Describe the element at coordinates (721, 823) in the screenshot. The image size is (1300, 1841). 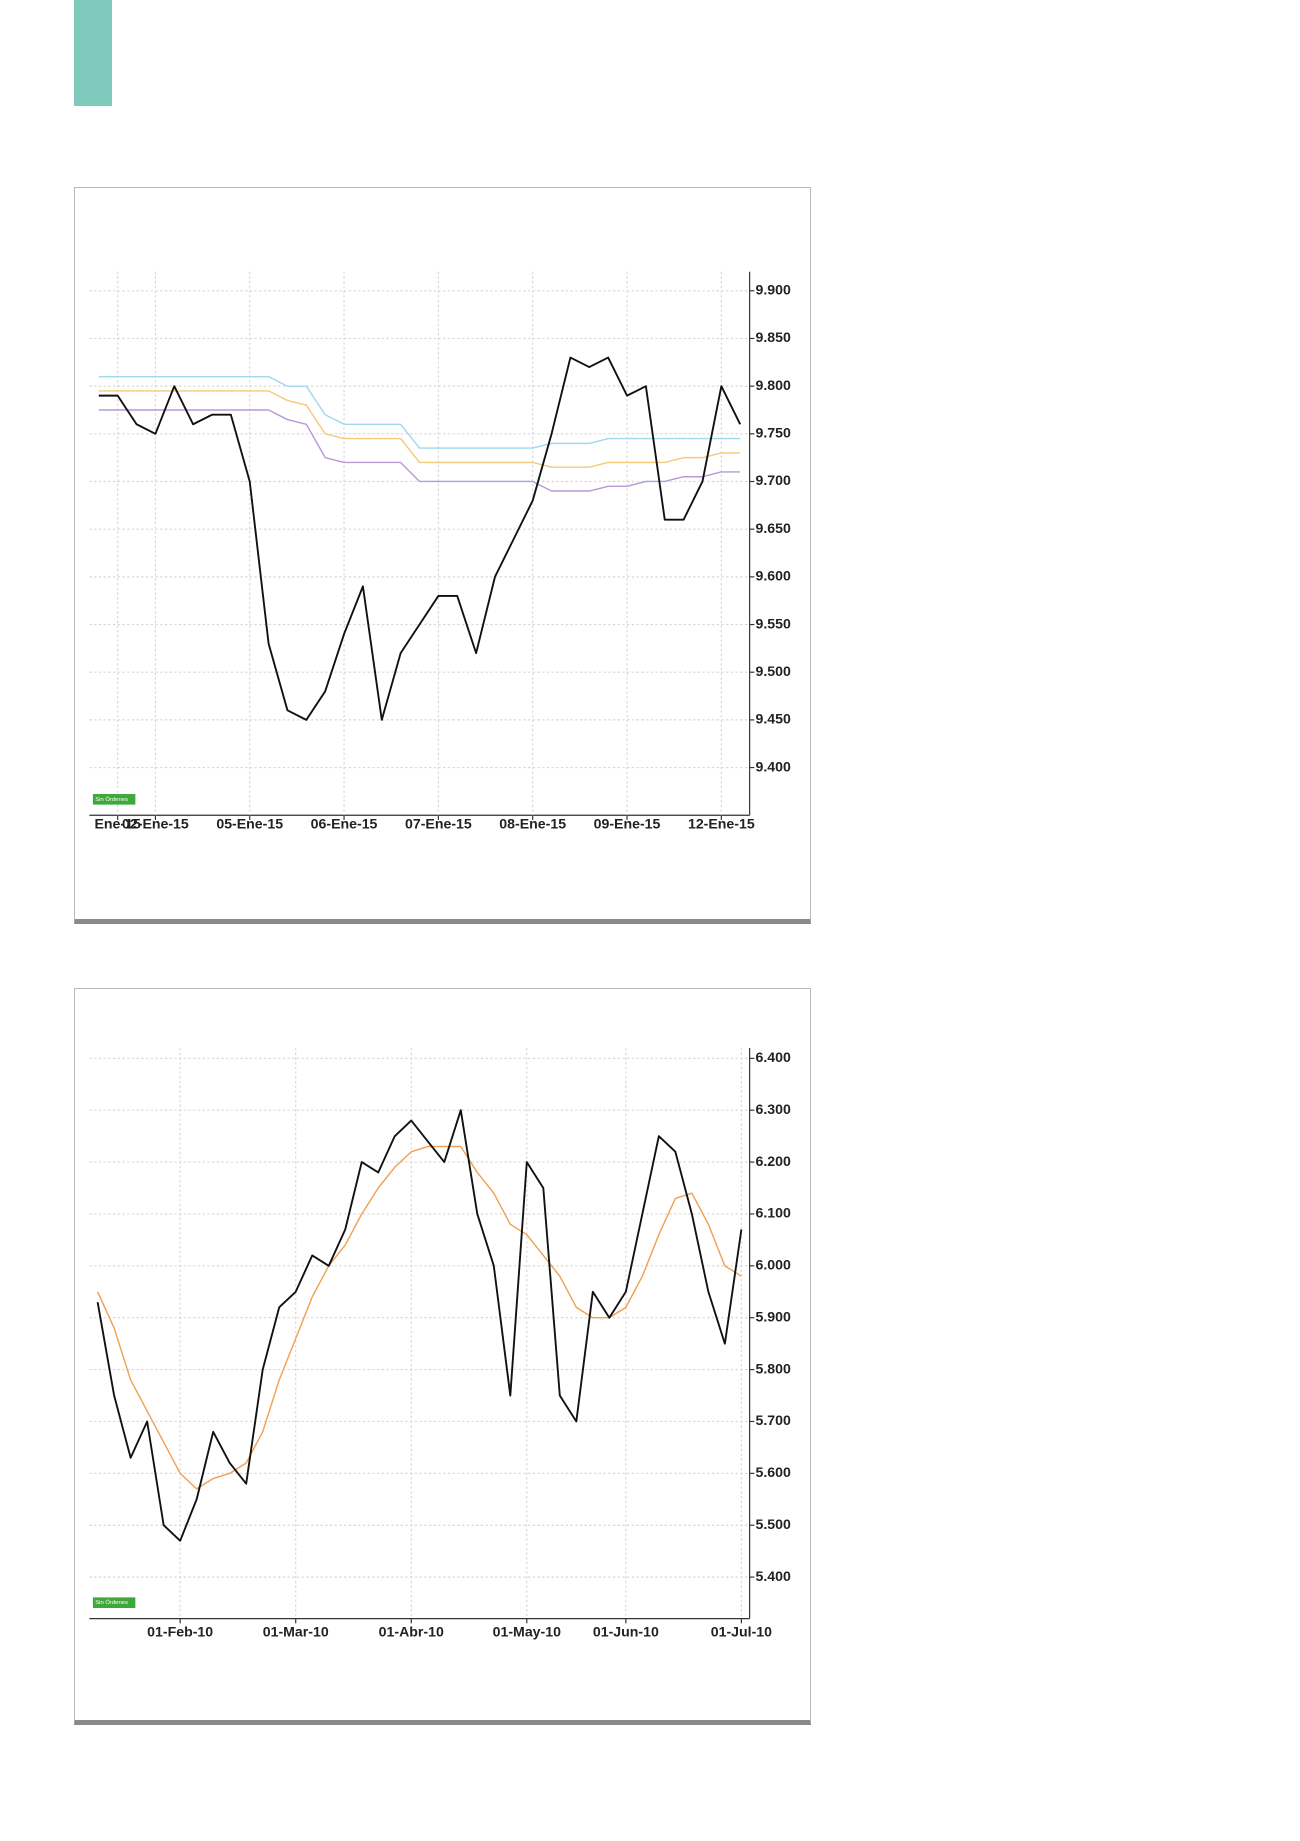
I see `x-tick-label: 12-Ene-15` at that location.